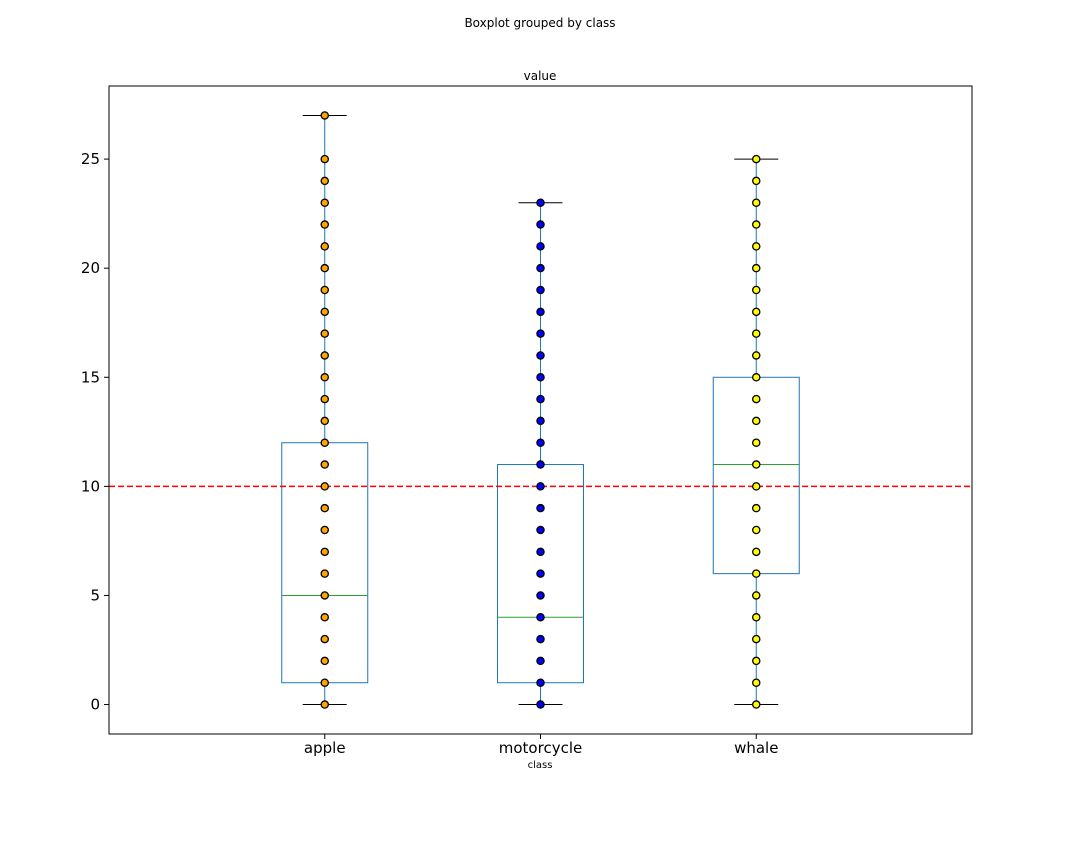 The height and width of the screenshot is (864, 1080). I want to click on x-tick-label: apple, so click(325, 748).